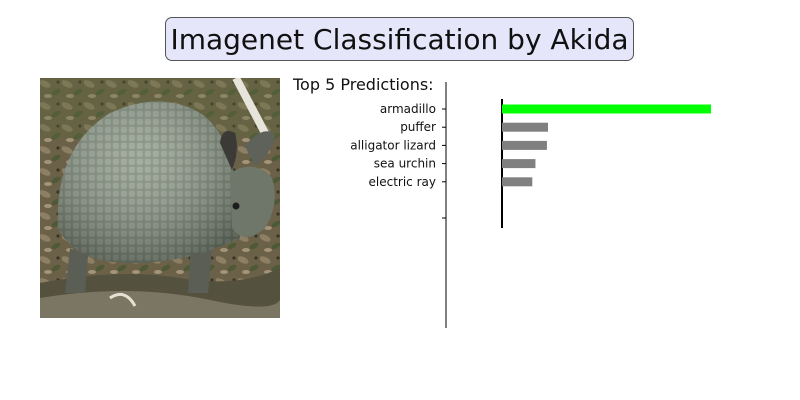 The image size is (800, 400). I want to click on figure-title: Imagenet Classification by Akida, so click(399, 39).